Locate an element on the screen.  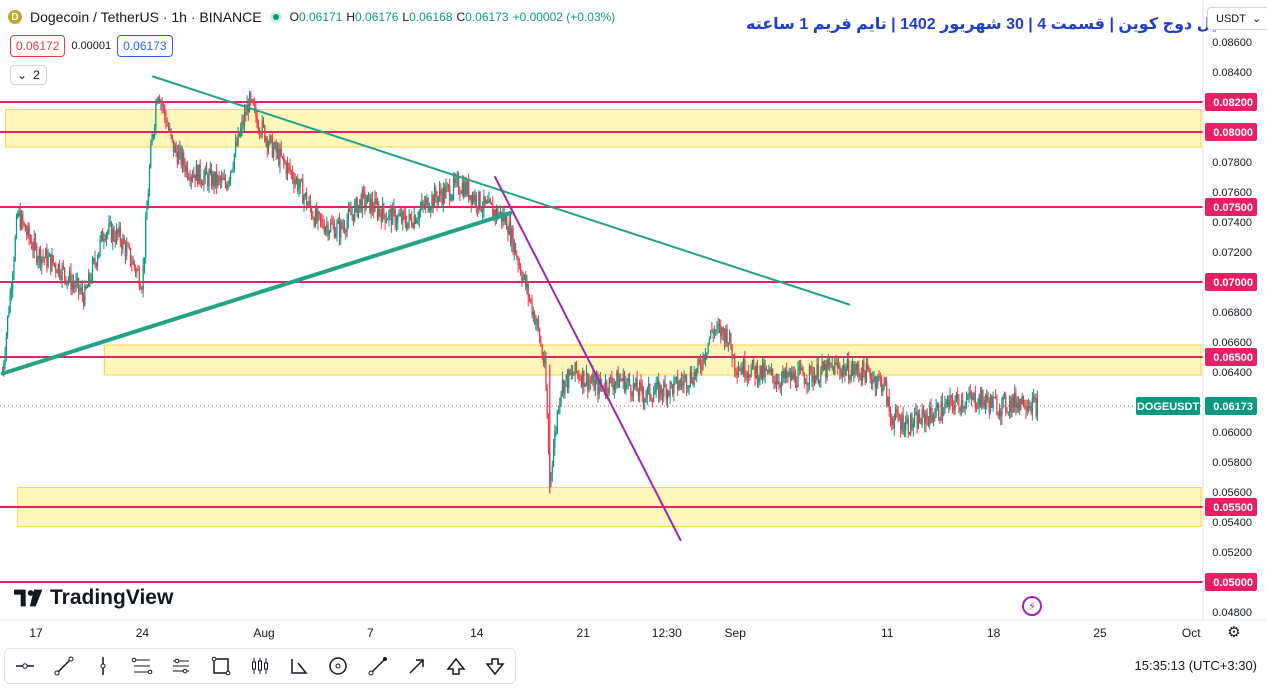
gear-icon: ⚙ is located at coordinates (1234, 632).